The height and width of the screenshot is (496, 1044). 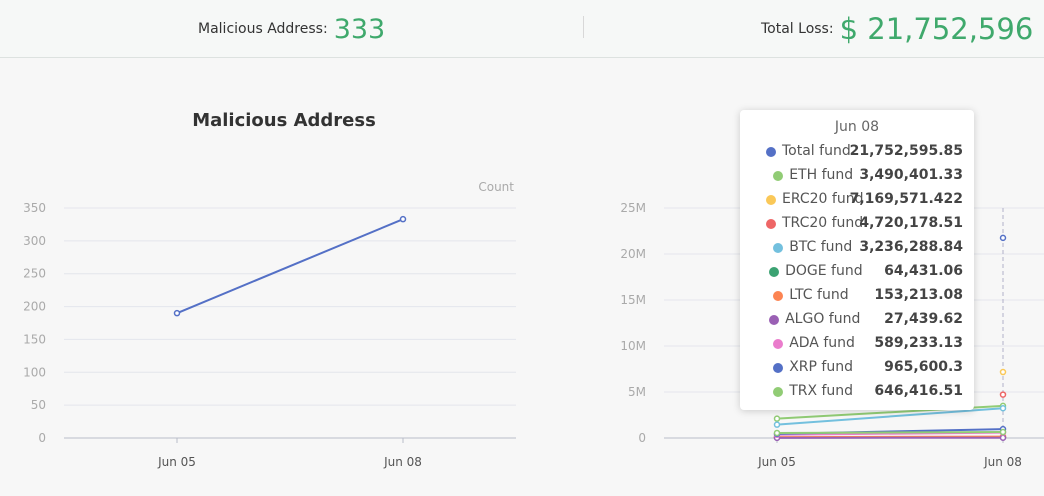 I want to click on malicious-address-chart-title: Malicious Address, so click(x=284, y=120).